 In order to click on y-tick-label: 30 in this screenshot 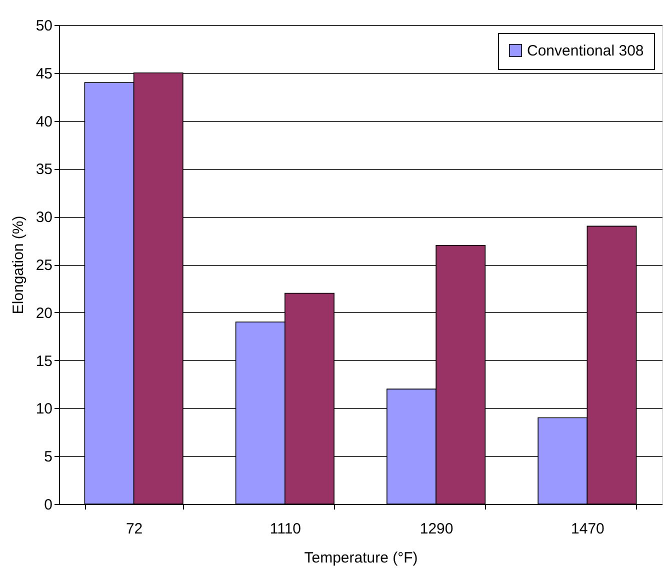, I will do `click(44, 217)`.